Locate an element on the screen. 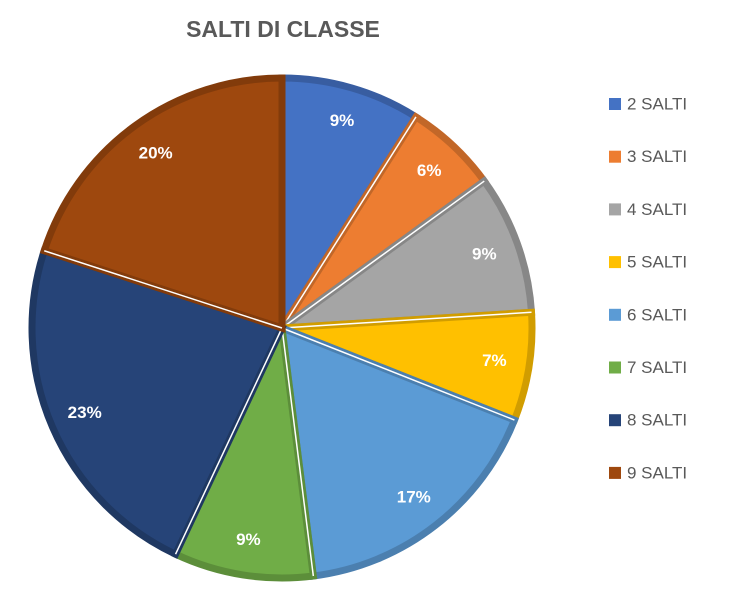  chart-title: SALTI DI CLASSE is located at coordinates (283, 29).